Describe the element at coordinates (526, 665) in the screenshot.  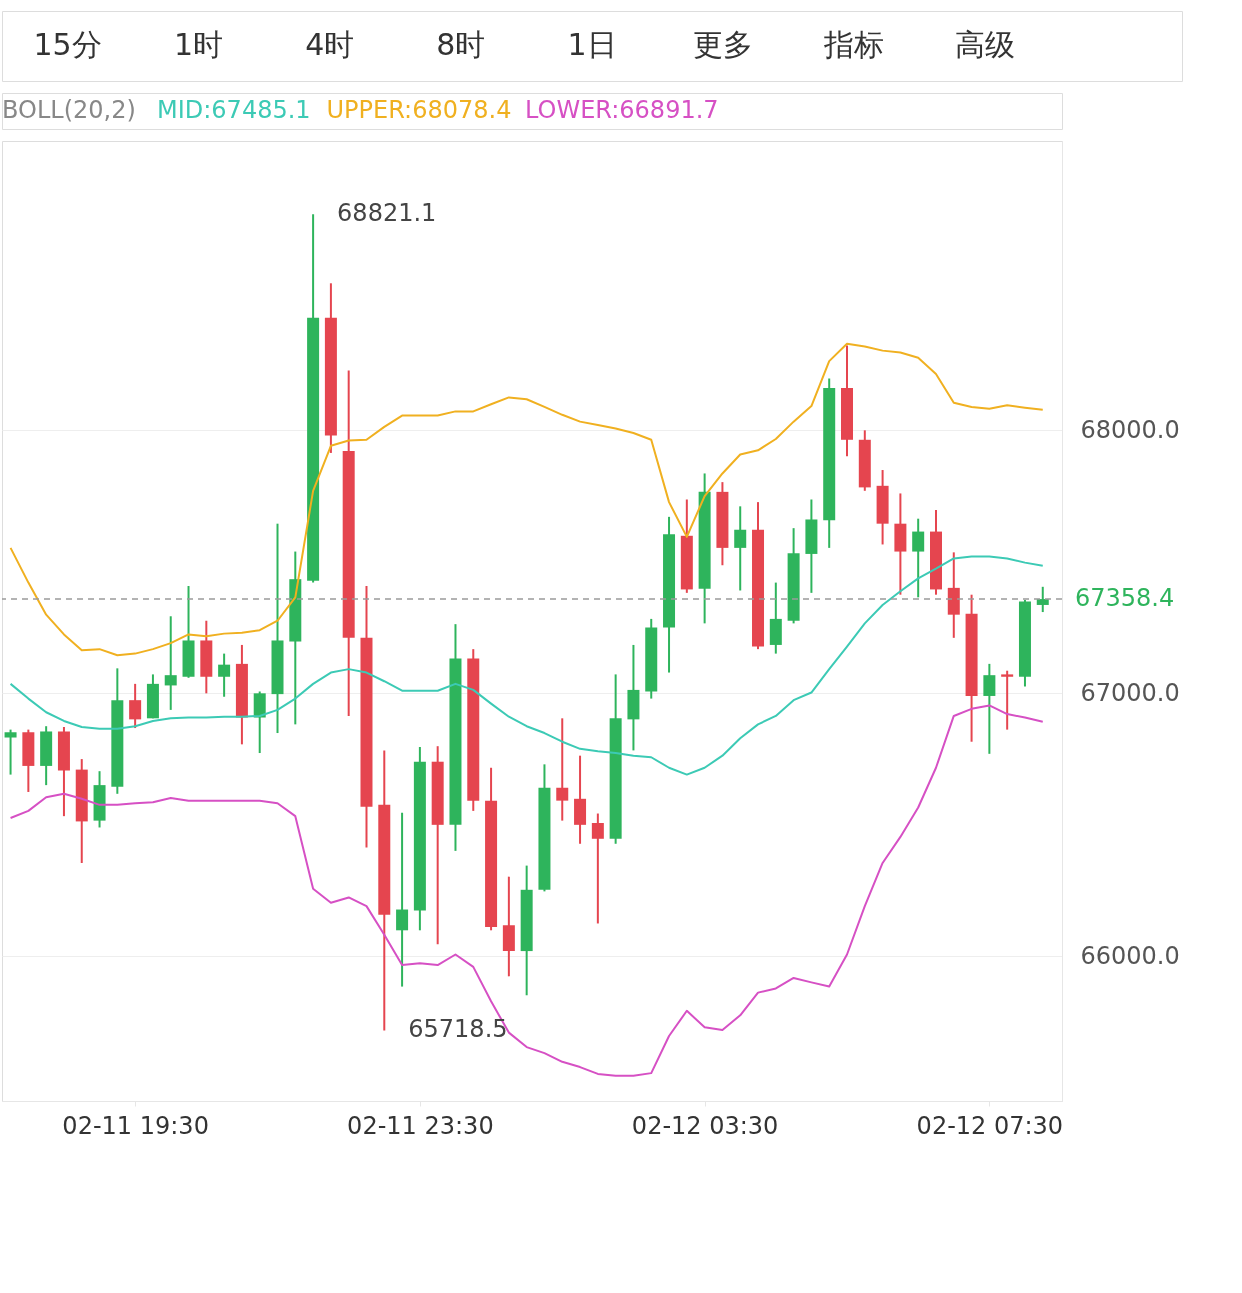
I see `line-series` at that location.